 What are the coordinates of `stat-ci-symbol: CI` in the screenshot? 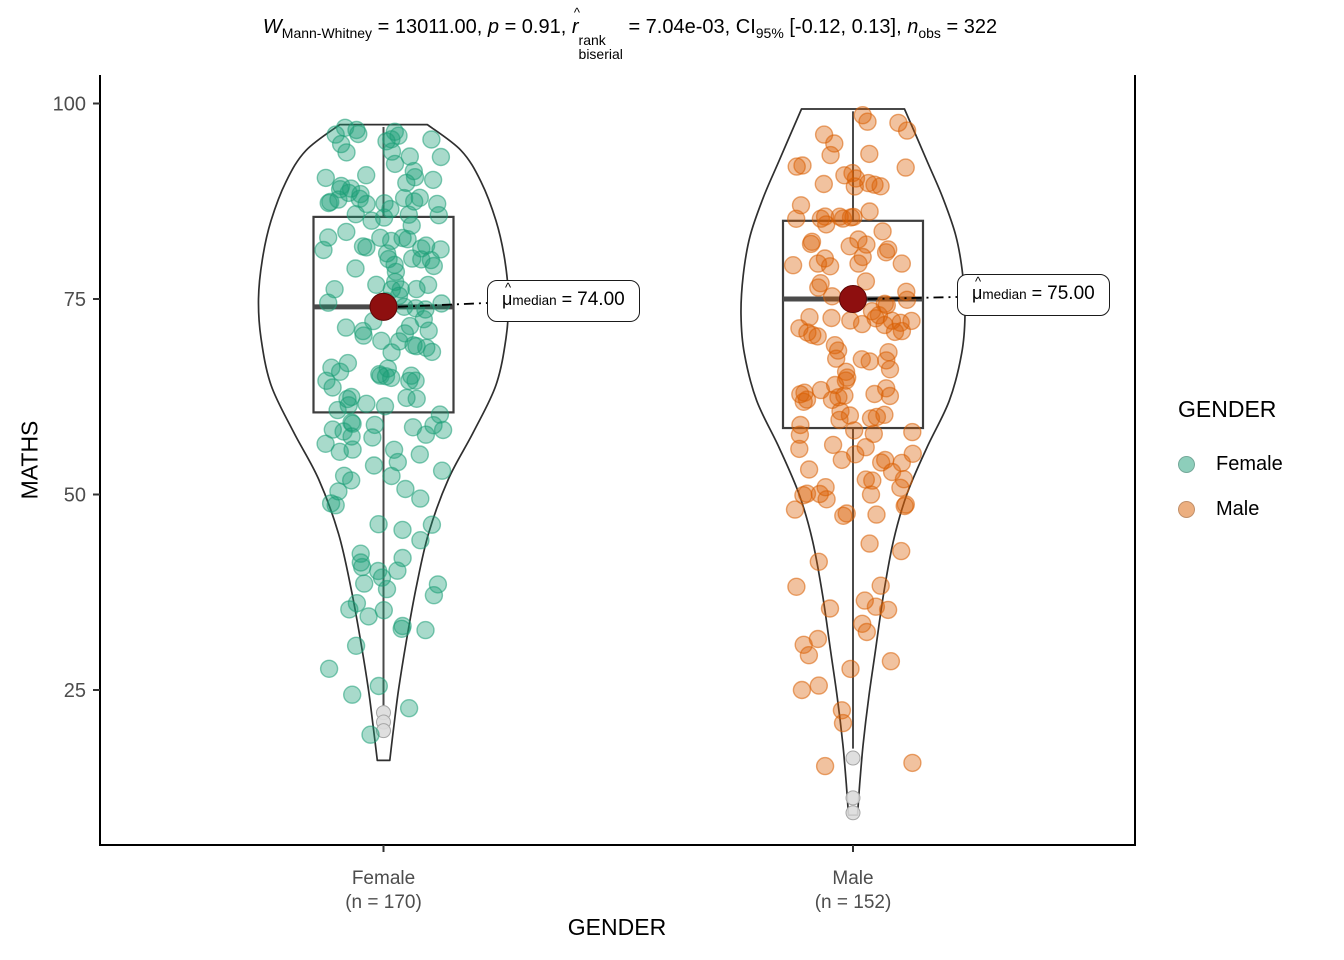 It's located at (745, 27).